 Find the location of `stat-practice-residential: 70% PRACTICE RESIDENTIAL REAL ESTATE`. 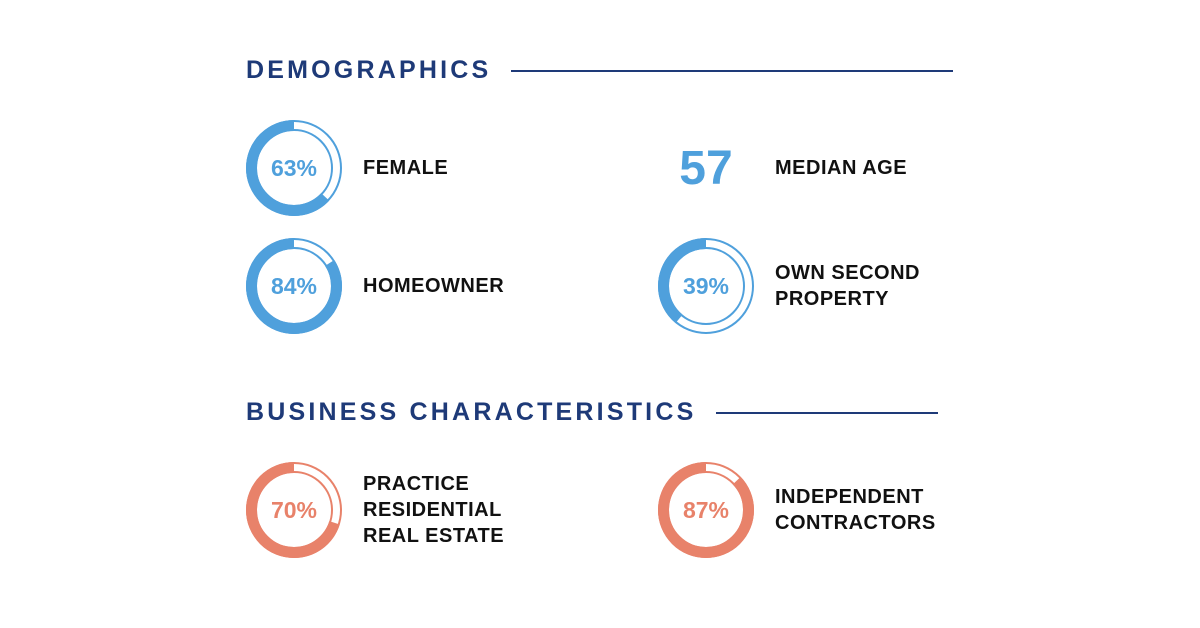

stat-practice-residential: 70% PRACTICE RESIDENTIAL REAL ESTATE is located at coordinates (374, 510).